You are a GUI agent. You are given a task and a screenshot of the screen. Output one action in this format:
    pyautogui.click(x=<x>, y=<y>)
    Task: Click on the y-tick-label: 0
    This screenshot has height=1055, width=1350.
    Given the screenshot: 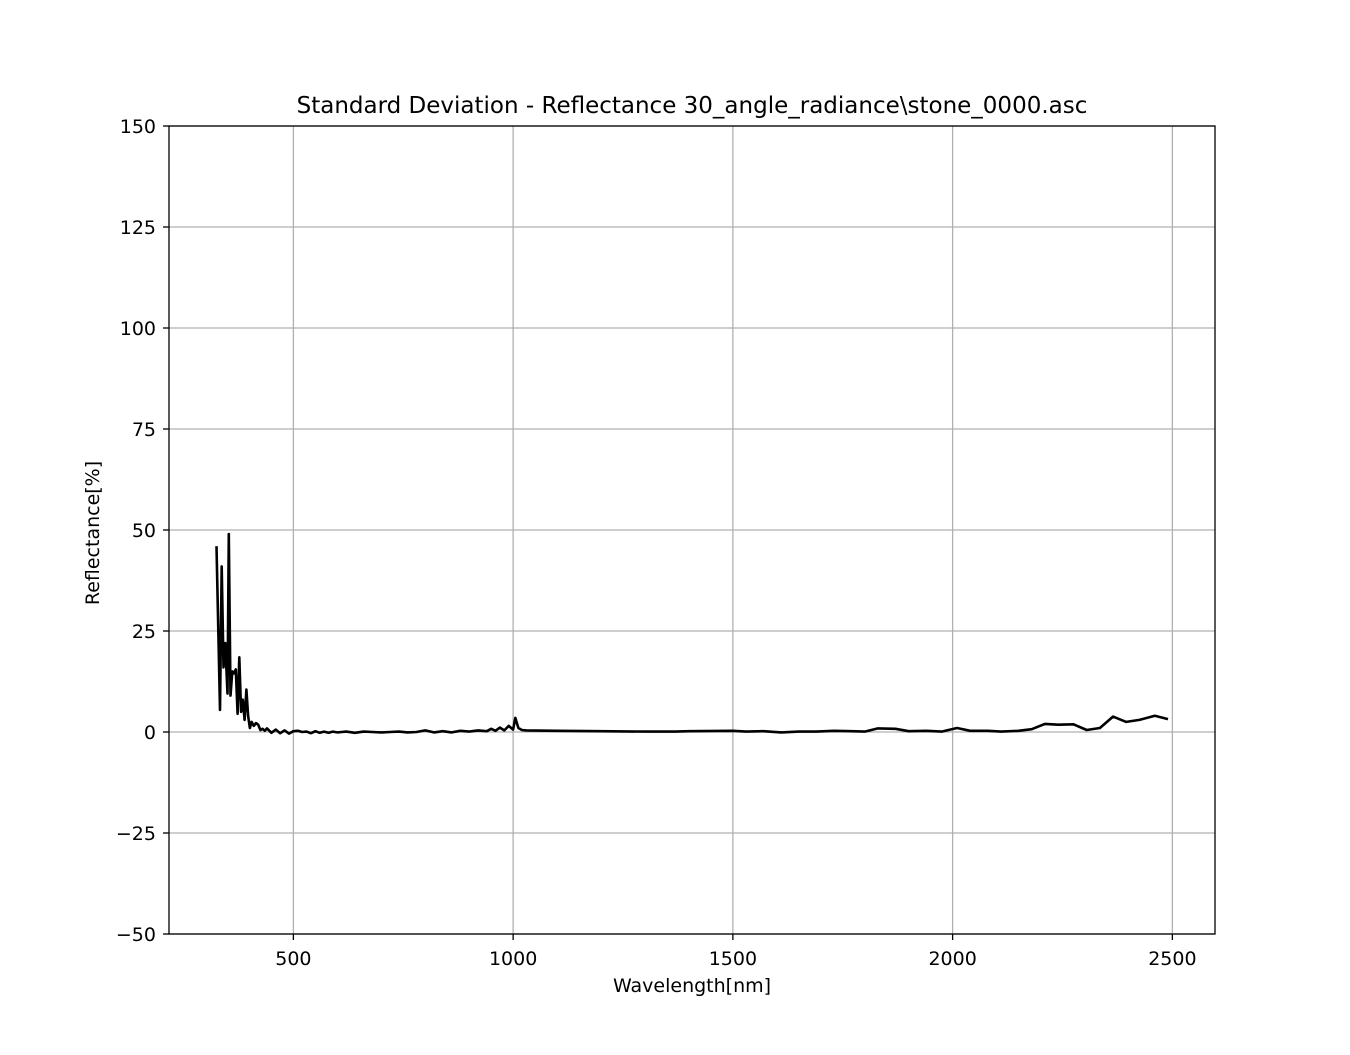 What is the action you would take?
    pyautogui.click(x=150, y=733)
    